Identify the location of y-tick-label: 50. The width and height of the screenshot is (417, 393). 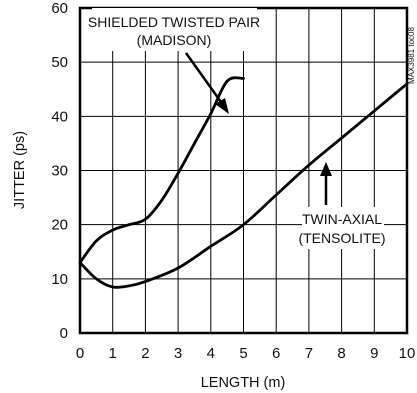
(59, 62).